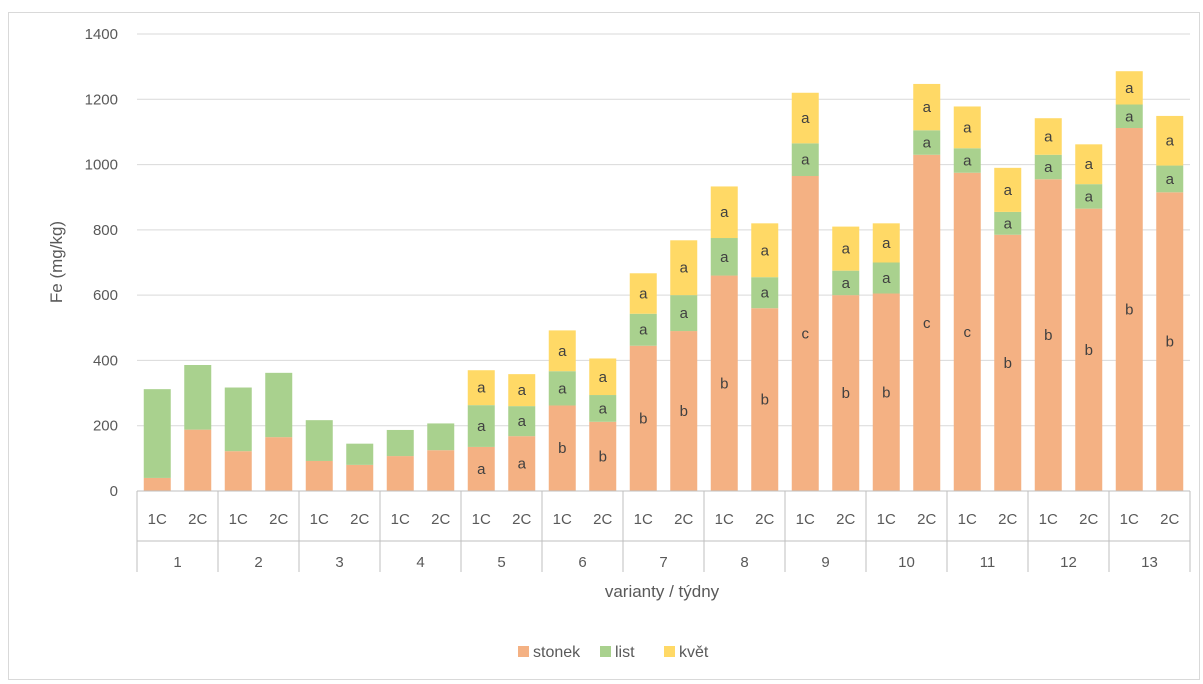 This screenshot has width=1203, height=684. What do you see at coordinates (557, 652) in the screenshot?
I see `legend-label: stonek` at bounding box center [557, 652].